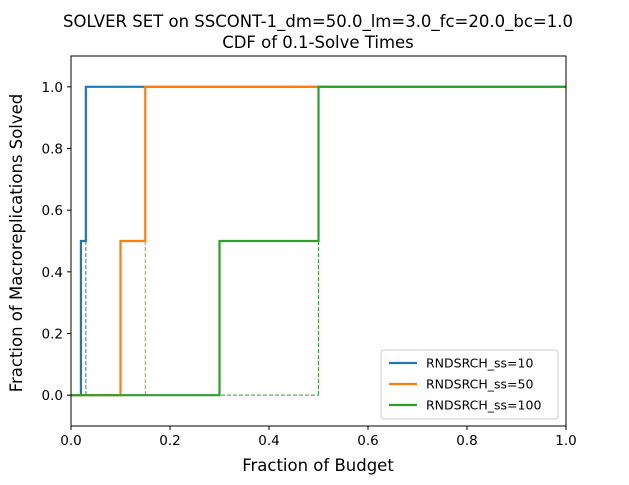 The width and height of the screenshot is (629, 485). I want to click on y-tick-label-5: 1.0, so click(52, 88).